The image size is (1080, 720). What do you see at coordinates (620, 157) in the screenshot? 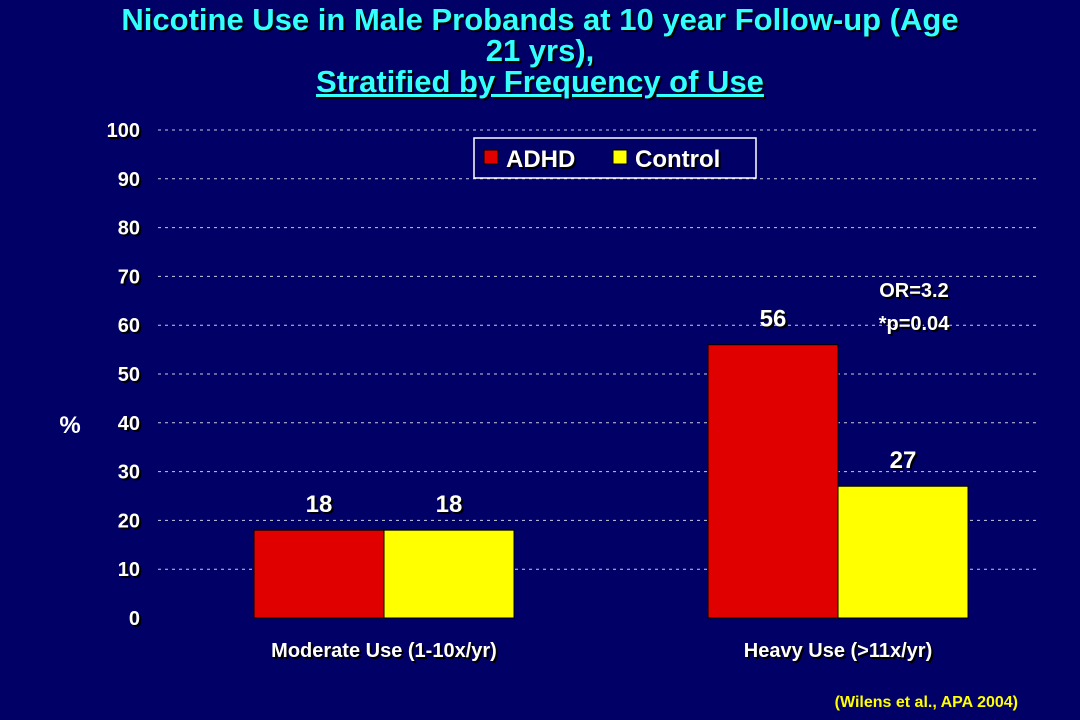
I see `legend-swatch-control` at bounding box center [620, 157].